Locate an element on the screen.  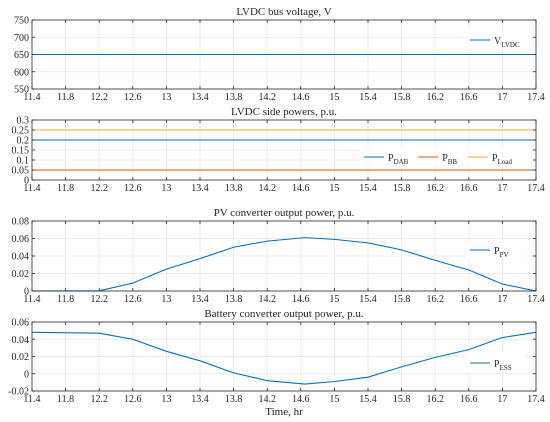
y-tick-label: 700 is located at coordinates (21, 38).